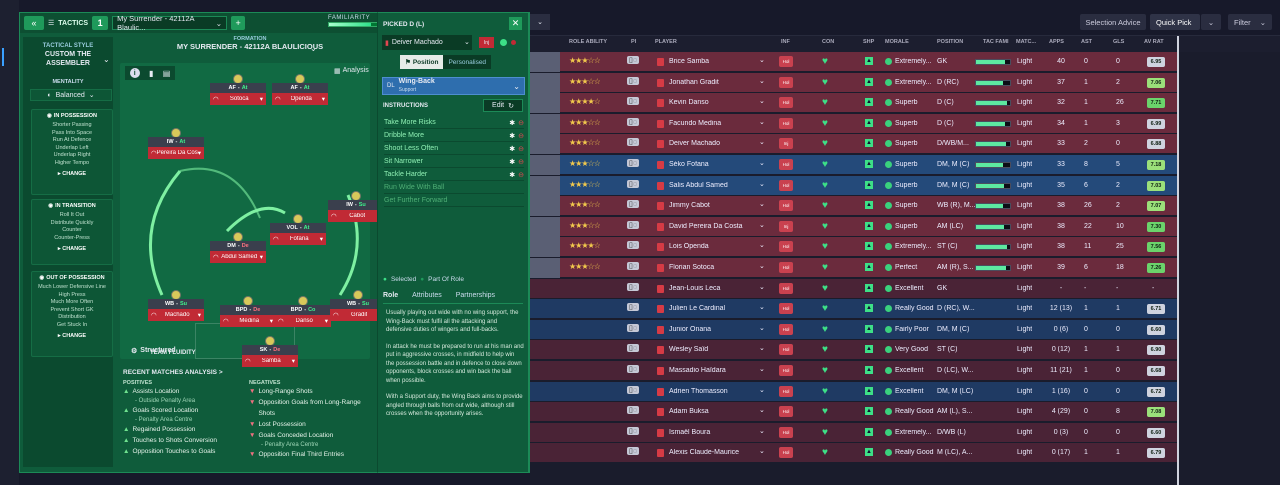  I want to click on filter-button: Filter ⌄, so click(1250, 22).